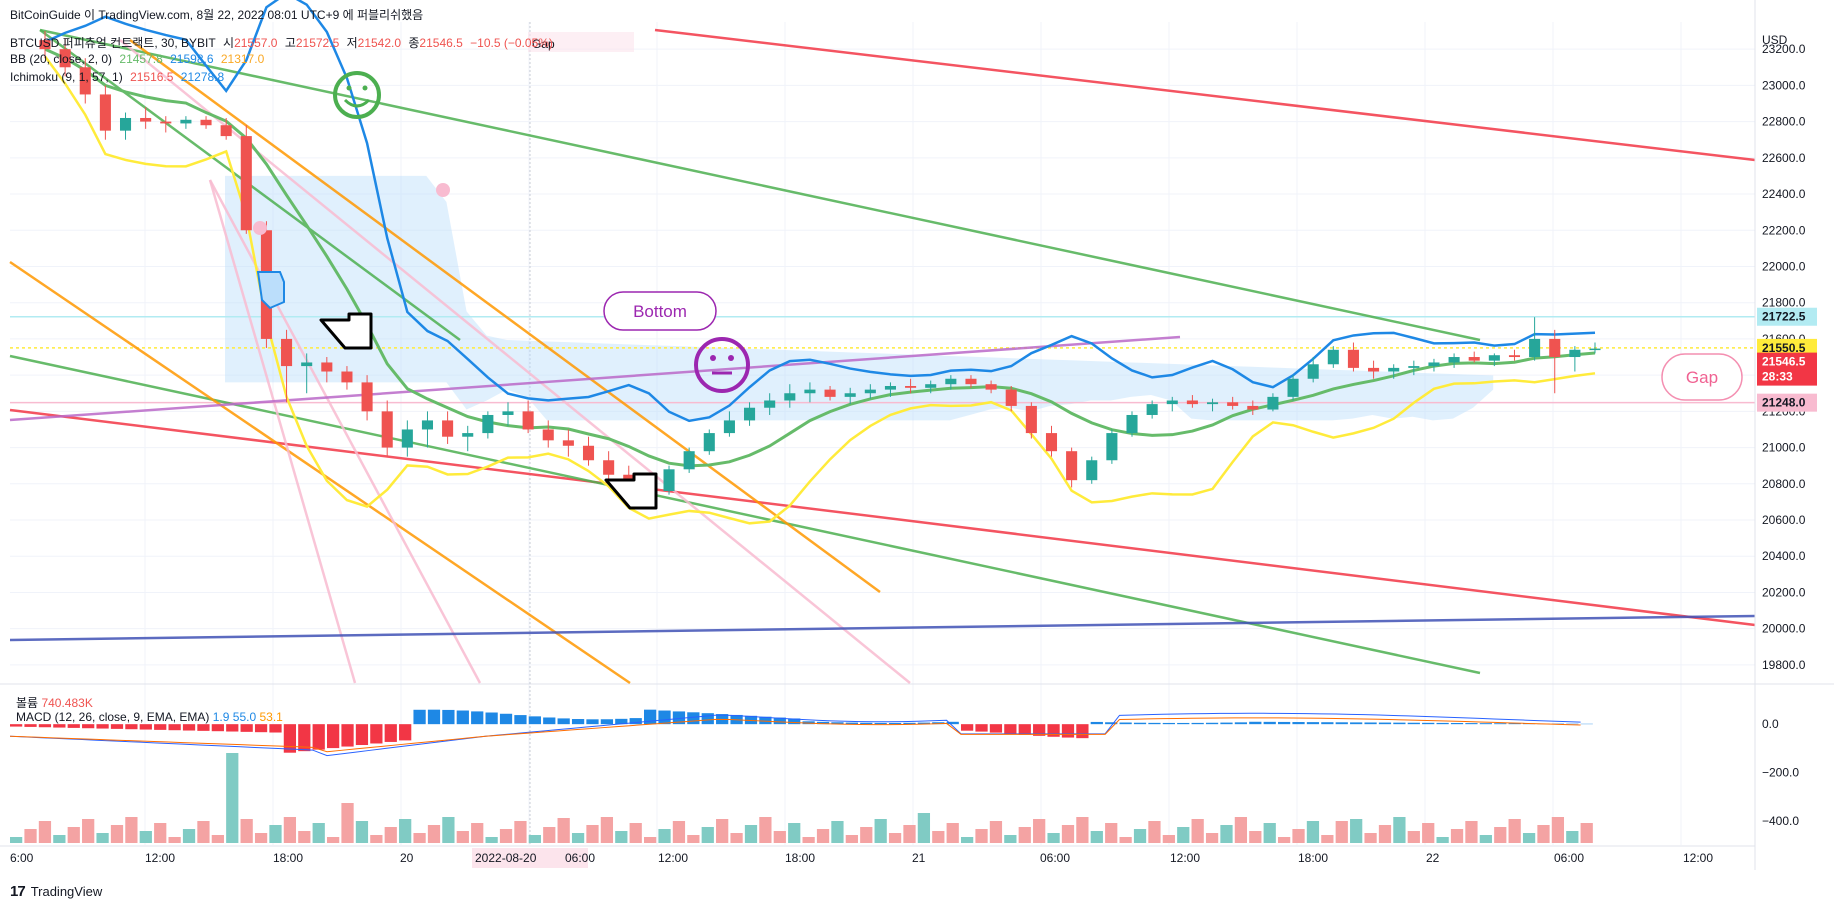 Image resolution: width=1834 pixels, height=907 pixels. I want to click on smiley-green-icon, so click(357, 95).